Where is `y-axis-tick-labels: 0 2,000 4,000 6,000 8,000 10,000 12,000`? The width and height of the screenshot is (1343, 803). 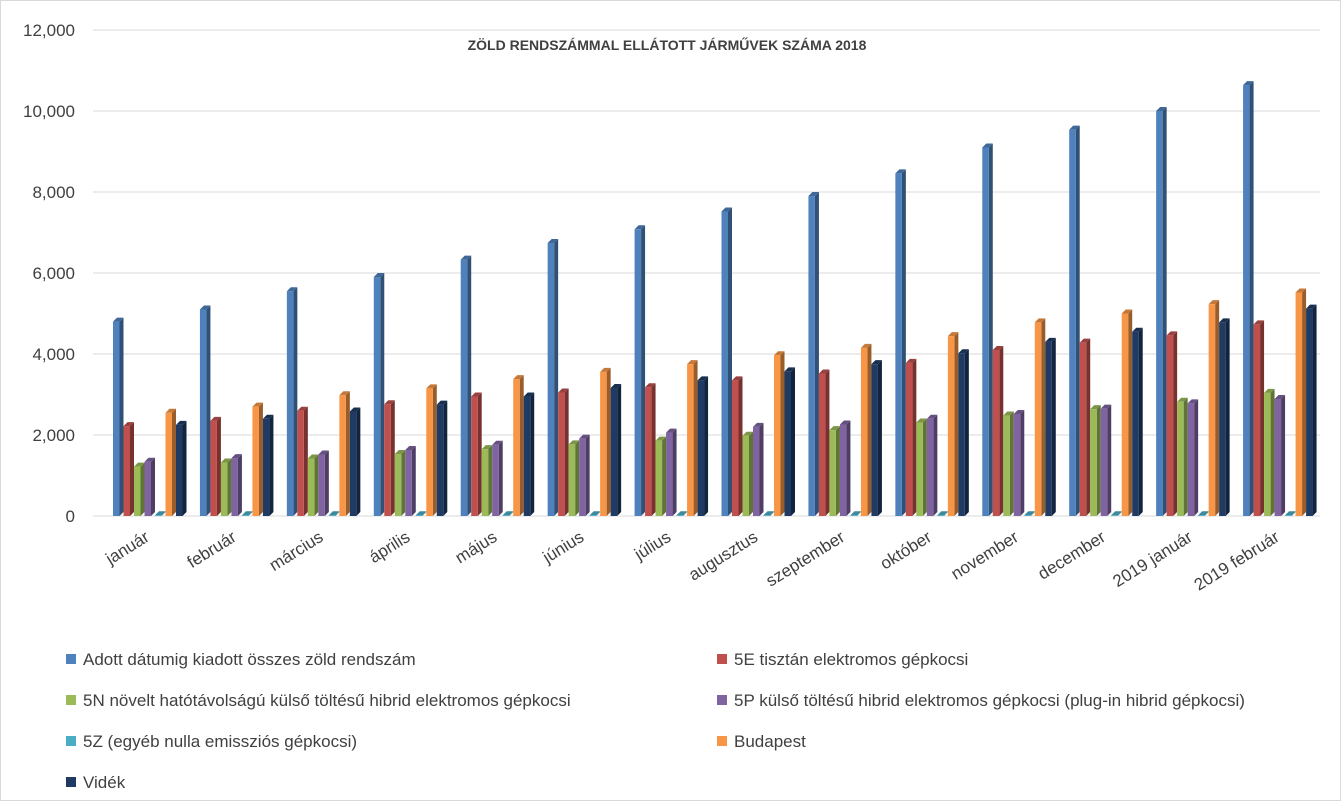 y-axis-tick-labels: 0 2,000 4,000 6,000 8,000 10,000 12,000 is located at coordinates (49, 273).